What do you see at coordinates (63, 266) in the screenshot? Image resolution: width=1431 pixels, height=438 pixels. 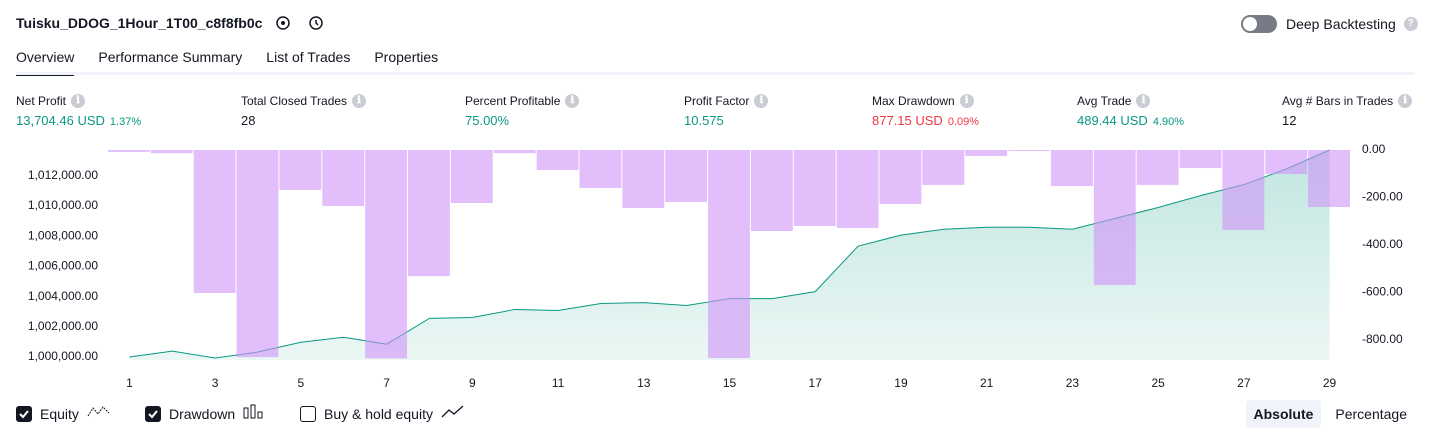 I see `y-tick-label: 1,006,000.00` at bounding box center [63, 266].